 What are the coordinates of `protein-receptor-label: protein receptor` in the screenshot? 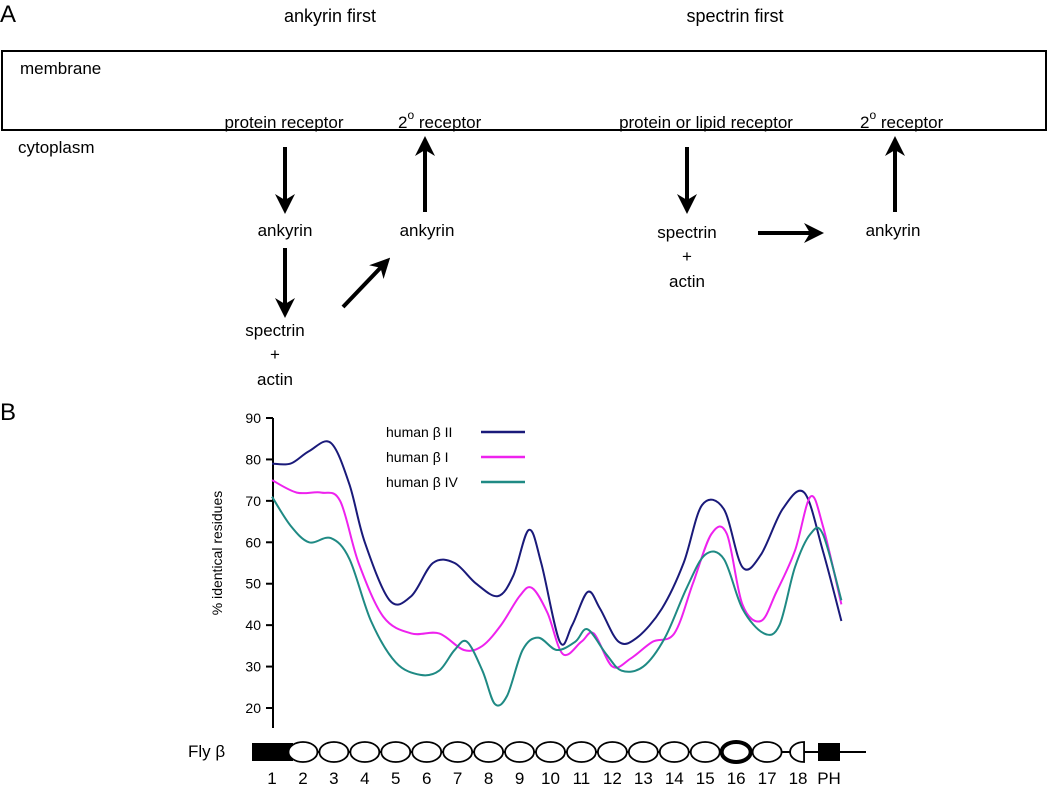 It's located at (283, 122).